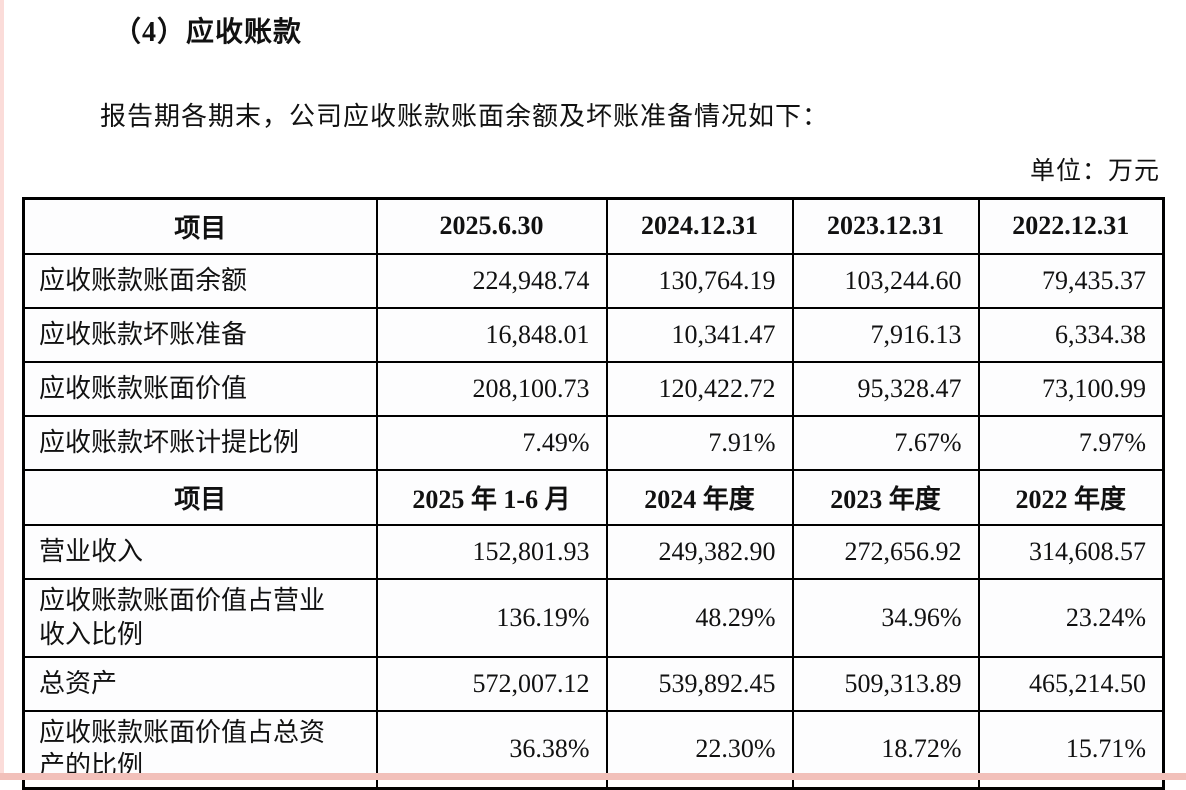 The width and height of the screenshot is (1186, 790). What do you see at coordinates (491, 280) in the screenshot?
I see `cell-value: 224,948.74` at bounding box center [491, 280].